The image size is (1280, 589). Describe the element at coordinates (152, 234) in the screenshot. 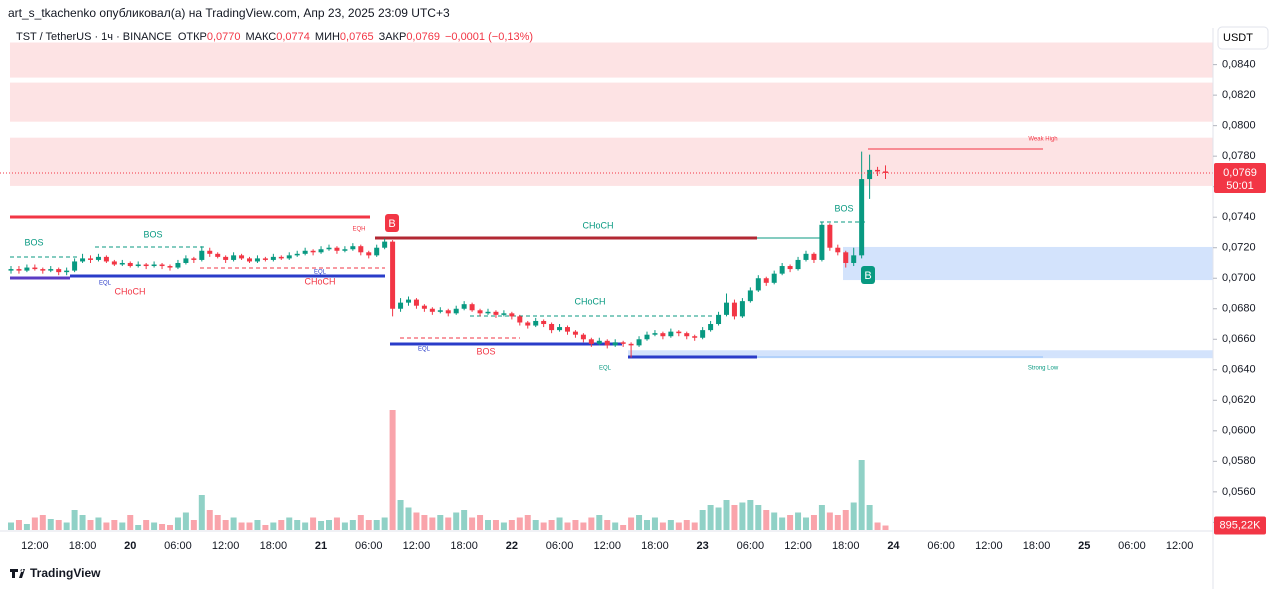

I see `annotation: BOS` at that location.